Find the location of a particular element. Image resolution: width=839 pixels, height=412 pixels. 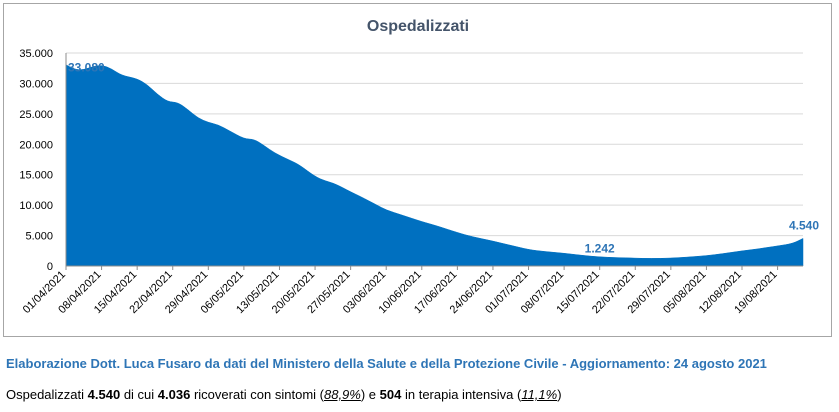

y-tick-label: 20.000 is located at coordinates (36, 145).